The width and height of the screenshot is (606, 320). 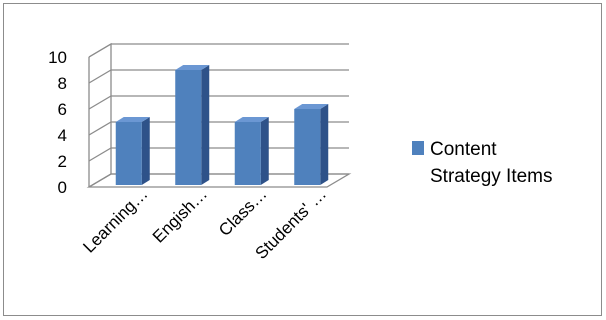 What do you see at coordinates (62, 161) in the screenshot?
I see `y-tick-label: 2` at bounding box center [62, 161].